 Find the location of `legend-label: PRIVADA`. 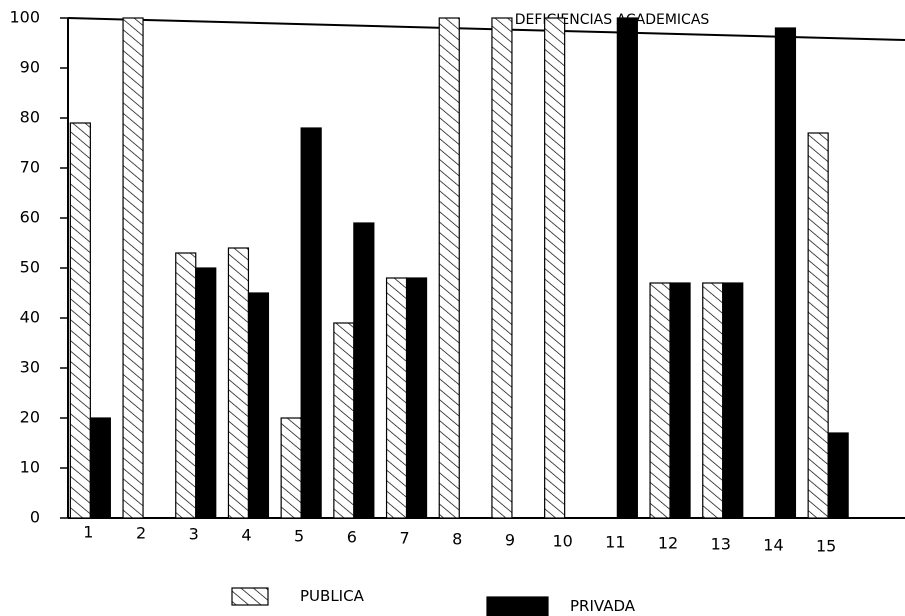

legend-label: PRIVADA is located at coordinates (603, 606).